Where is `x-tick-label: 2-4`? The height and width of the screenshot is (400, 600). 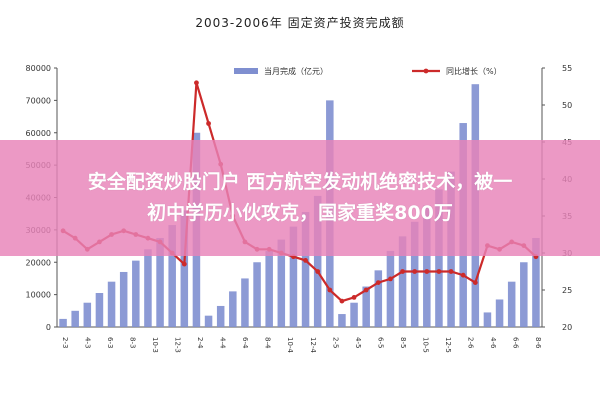 x-tick-label: 2-4 is located at coordinates (200, 343).